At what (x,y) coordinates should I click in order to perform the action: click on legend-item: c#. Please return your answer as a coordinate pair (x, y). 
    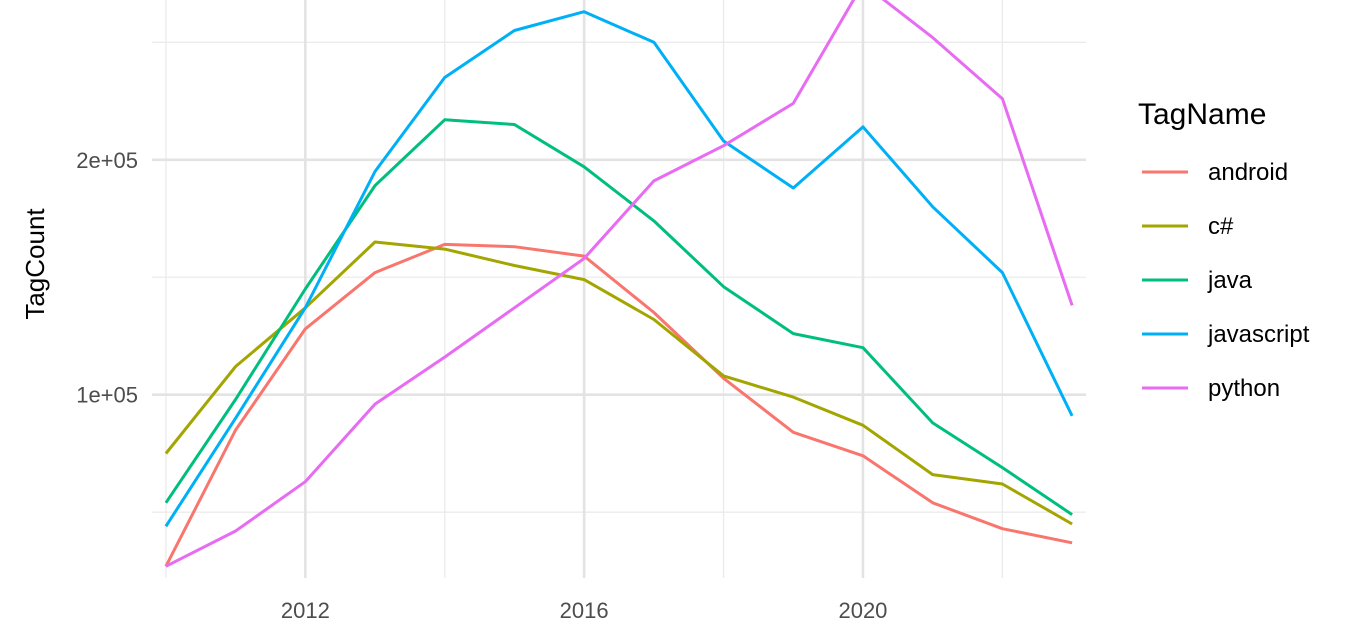
    Looking at the image, I should click on (1188, 226).